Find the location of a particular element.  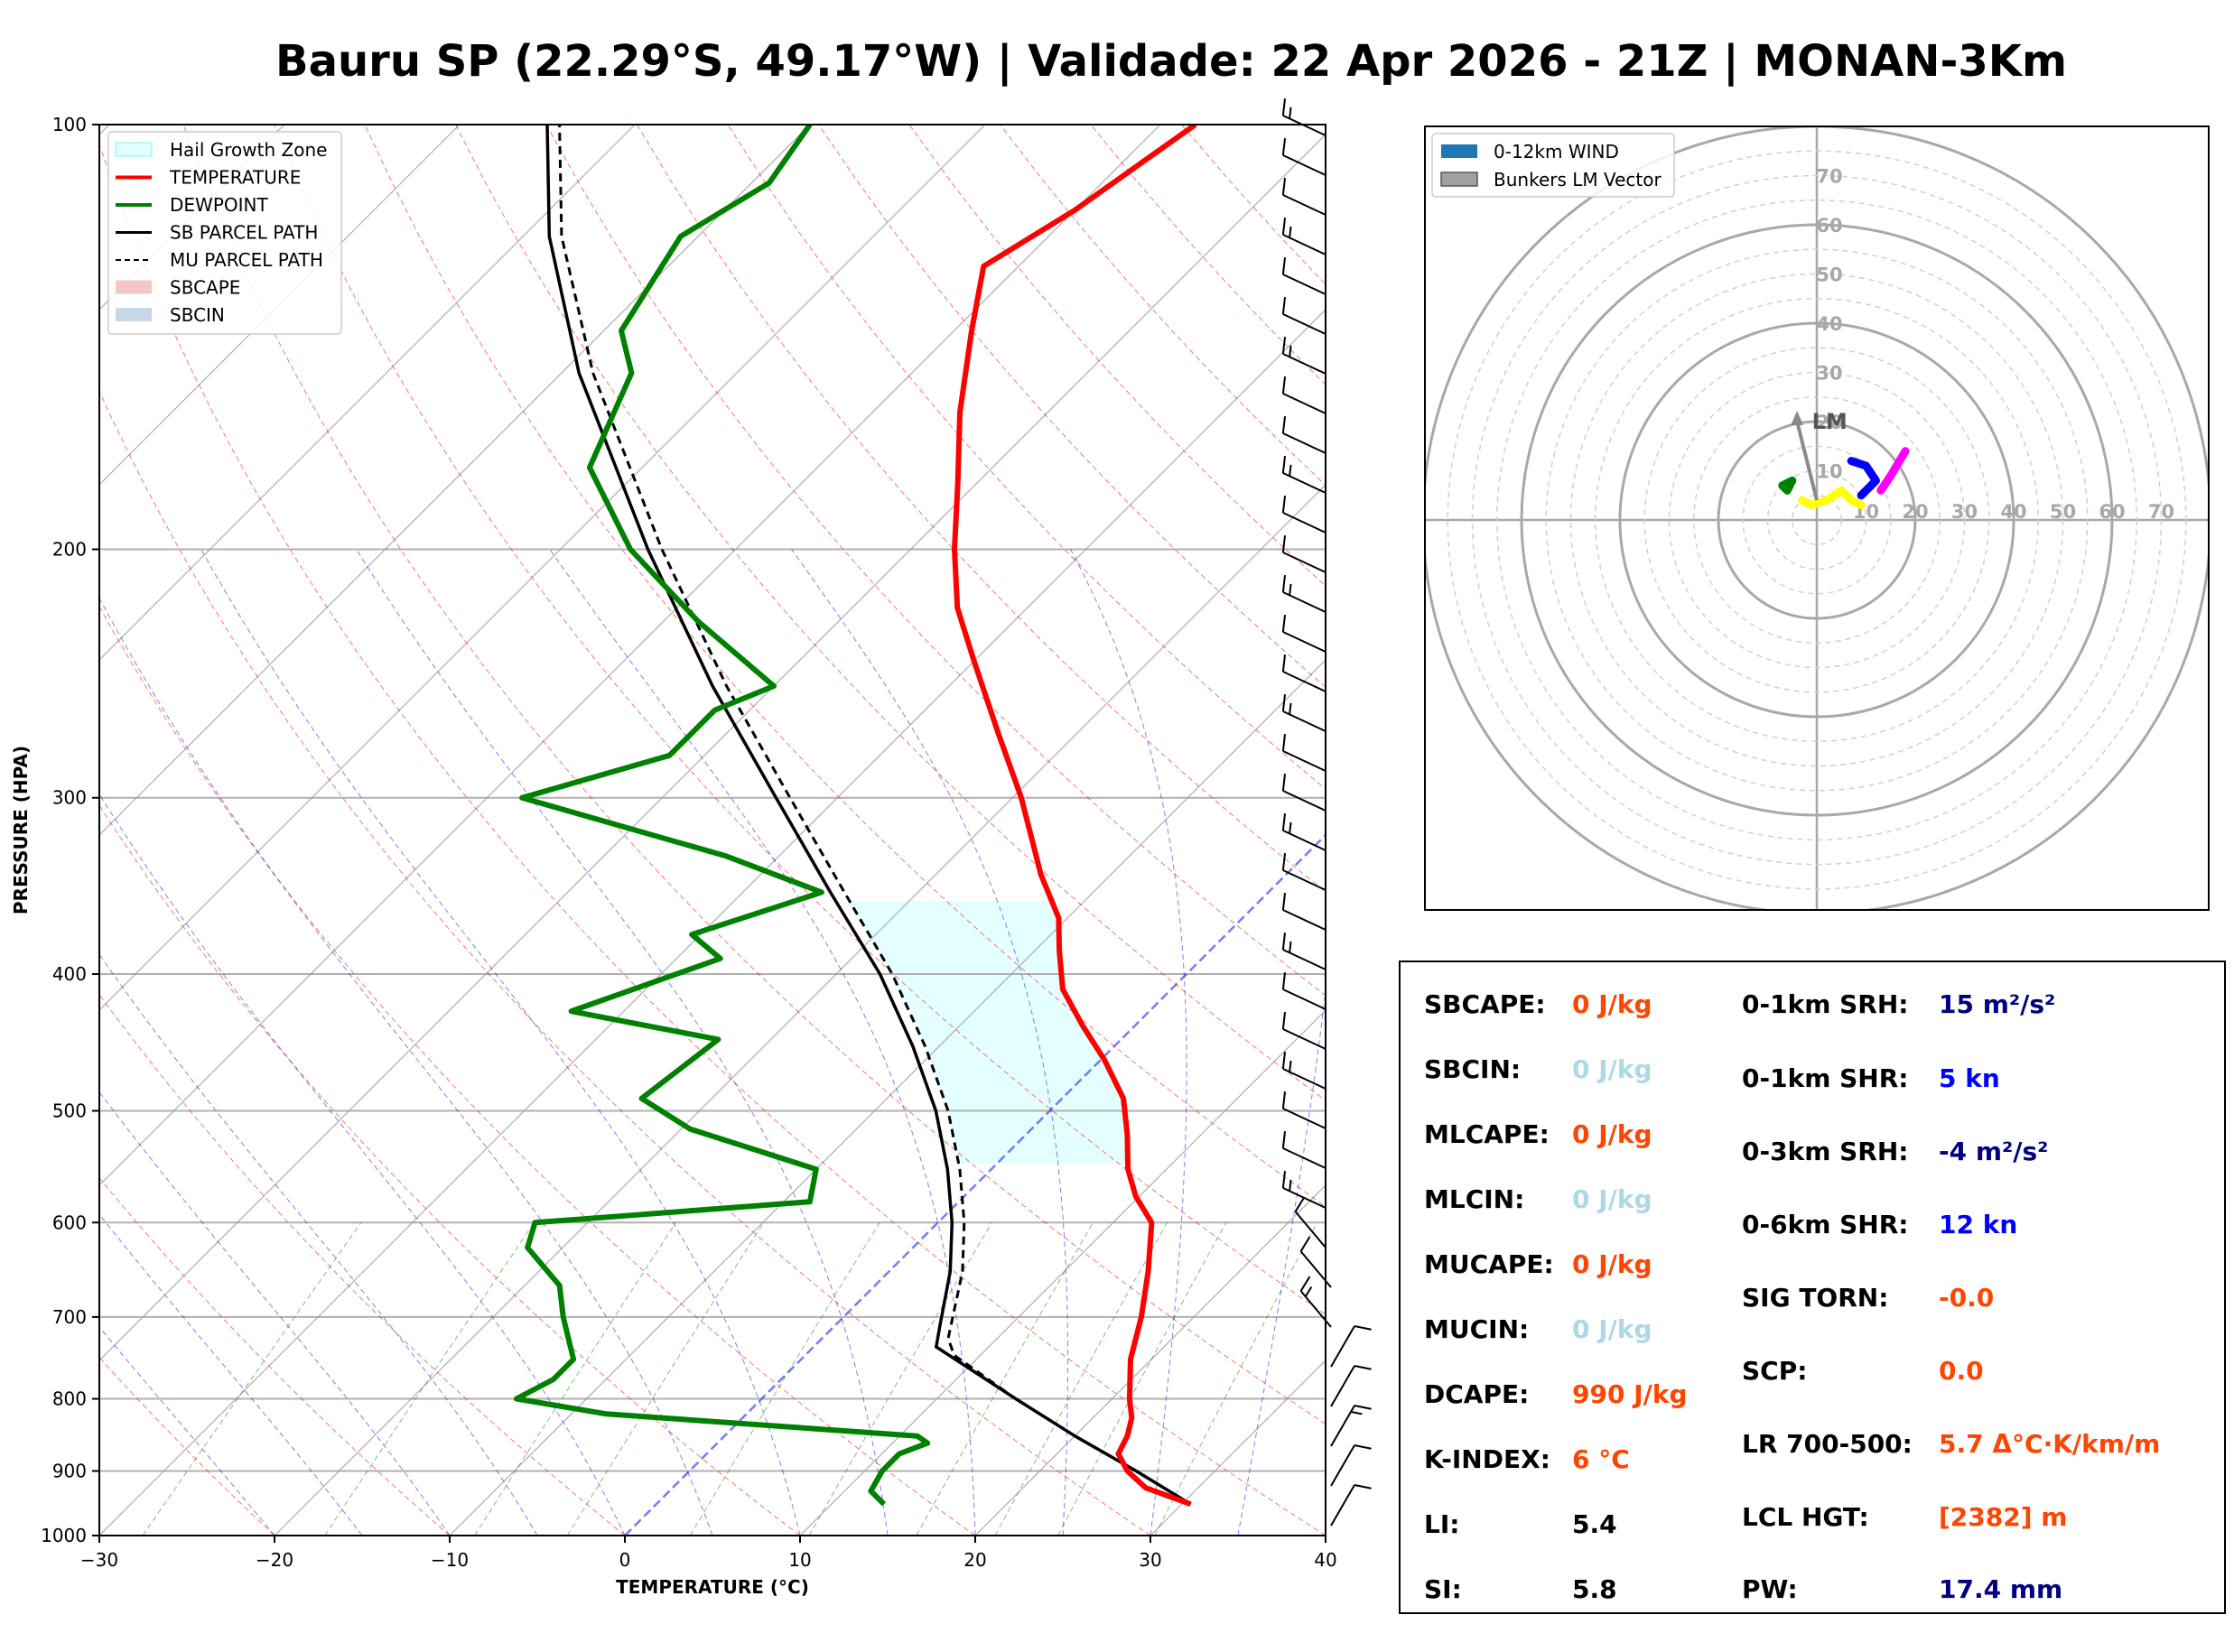

param-label: PW: is located at coordinates (1770, 1589).